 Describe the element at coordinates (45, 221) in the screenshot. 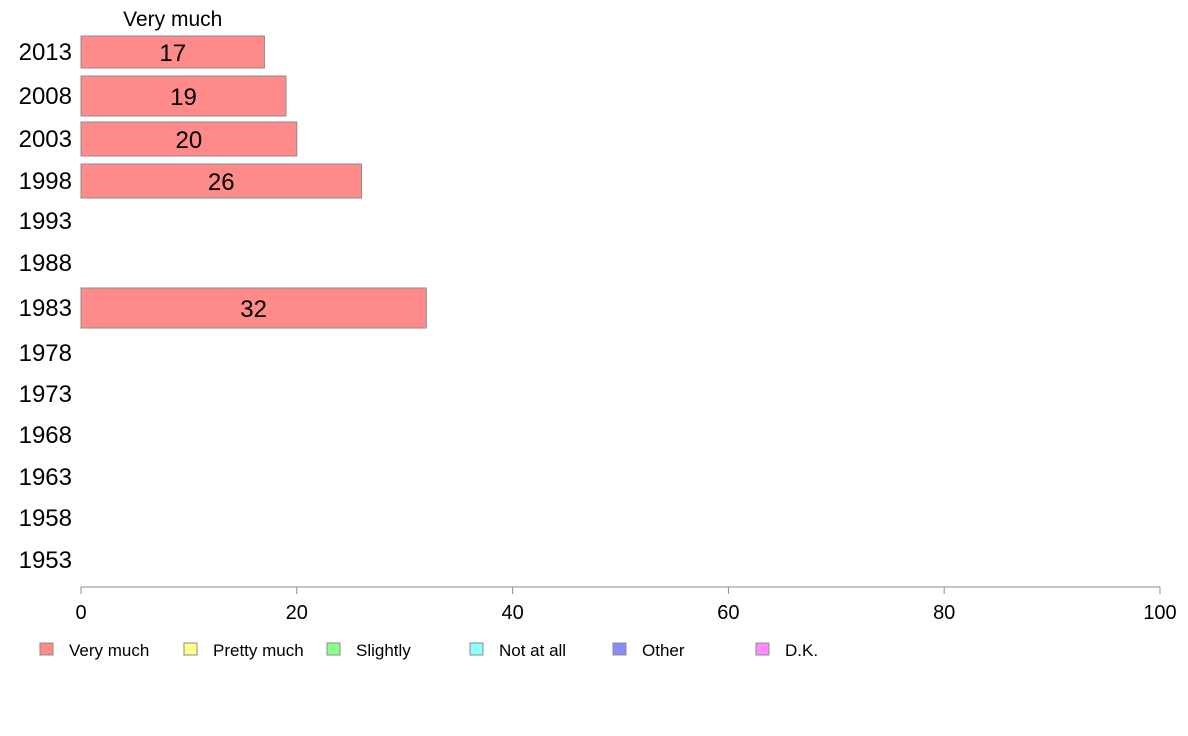

I see `category-label-1993: 1993` at that location.